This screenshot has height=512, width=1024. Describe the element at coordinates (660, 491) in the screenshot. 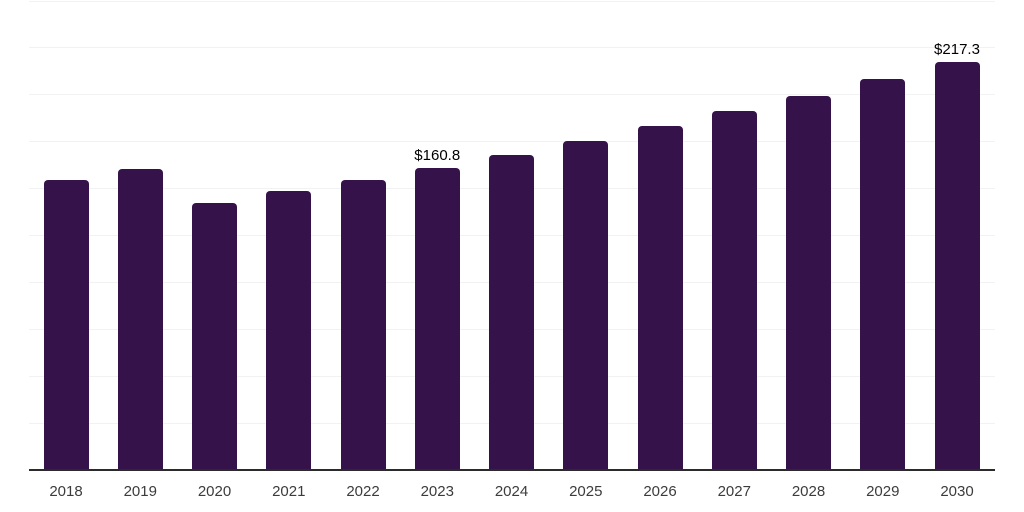

I see `x-tick-2026: 2026` at that location.